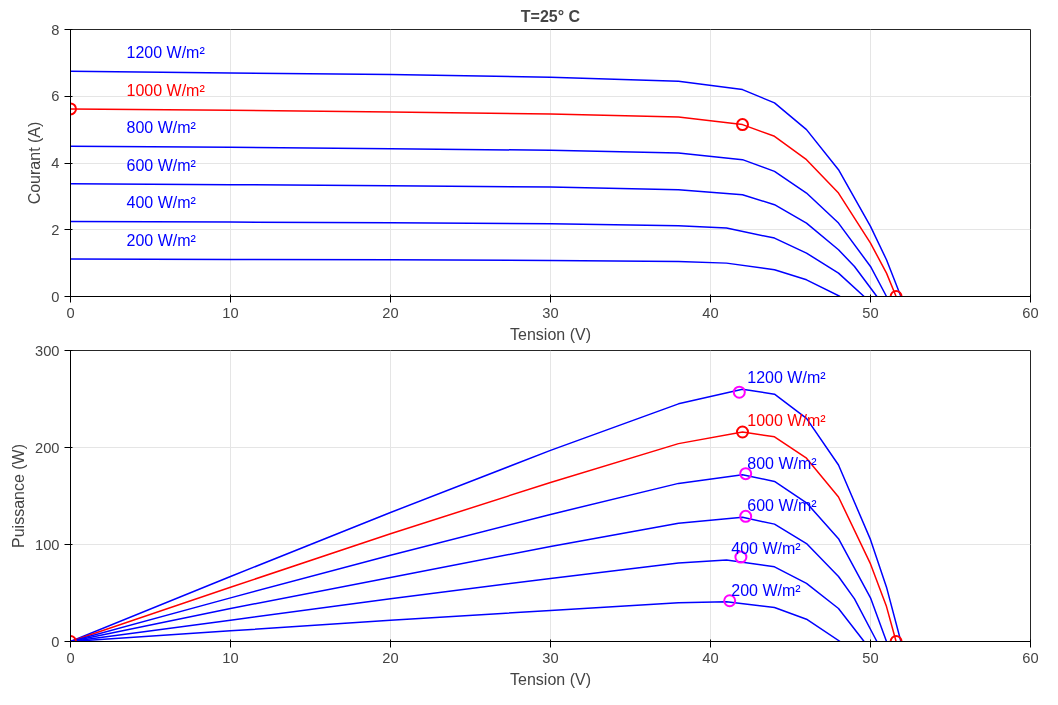 Image resolution: width=1058 pixels, height=705 pixels. What do you see at coordinates (55, 163) in the screenshot?
I see `y-tick-label: 4` at bounding box center [55, 163].